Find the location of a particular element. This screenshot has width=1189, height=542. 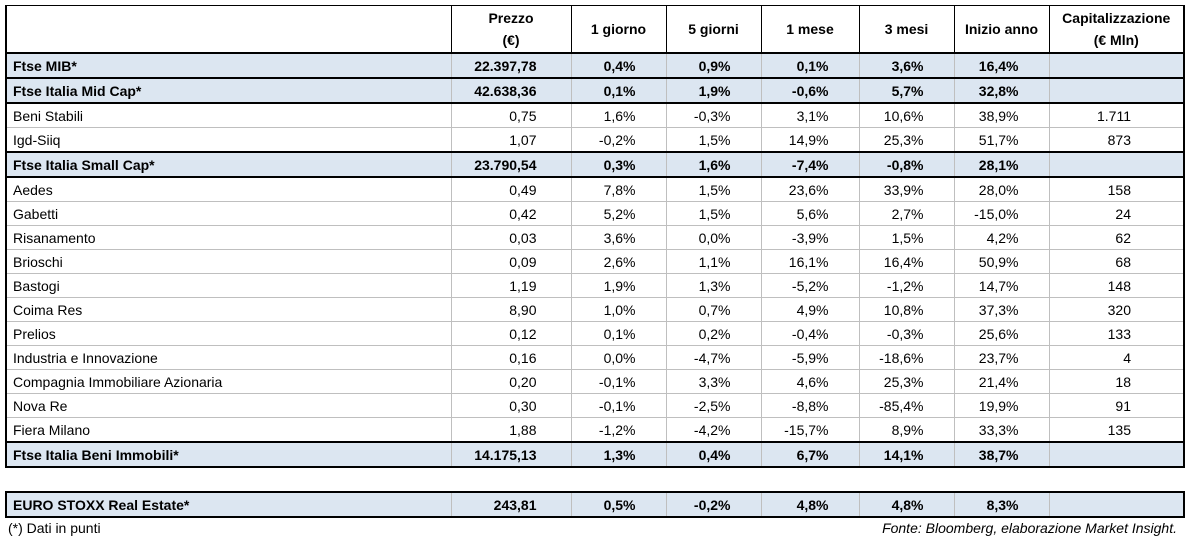

table-row: Prelios 0,12 0,1% 0,2% -0,4% -0,3% 25,6% 133 is located at coordinates (595, 333).